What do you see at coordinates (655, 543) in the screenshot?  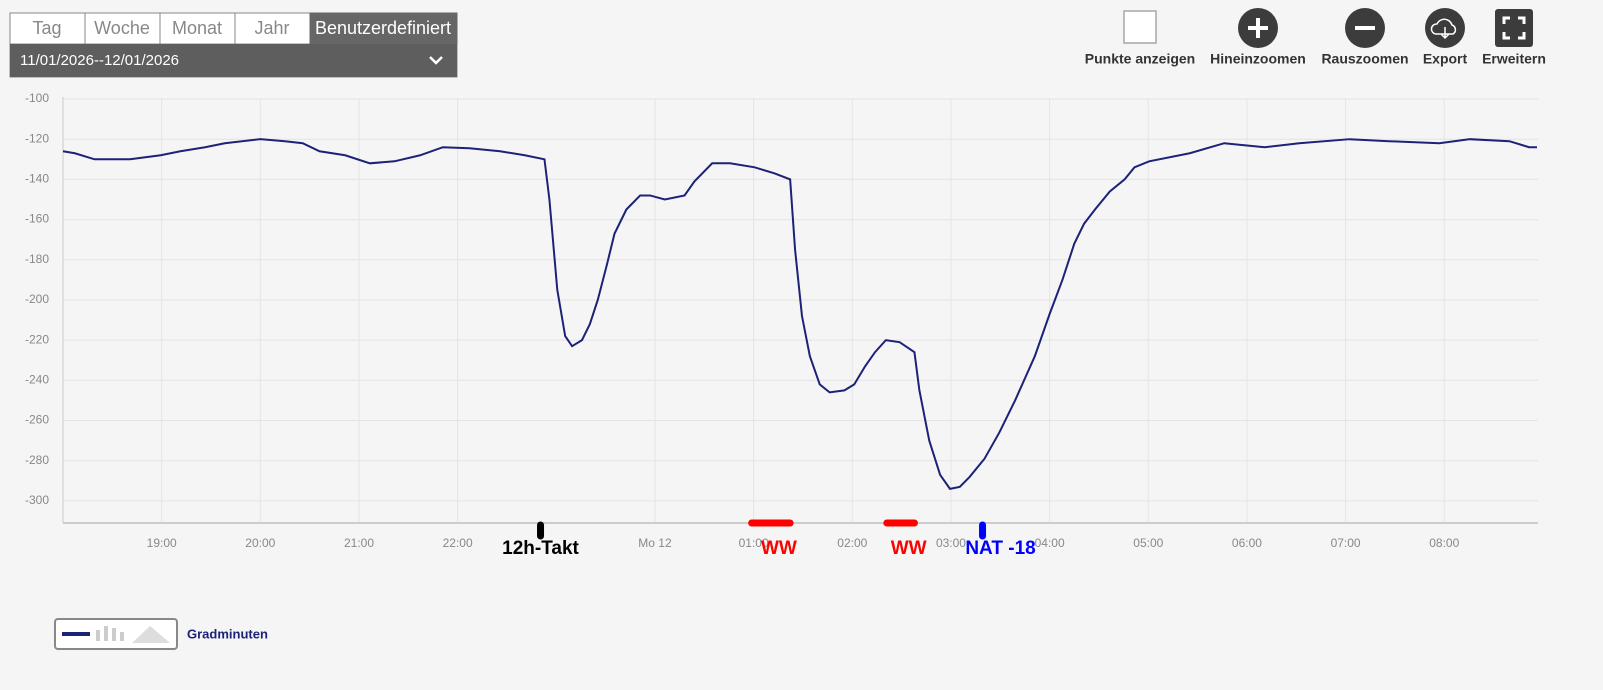 I see `x-tick-label: Mo 12` at bounding box center [655, 543].